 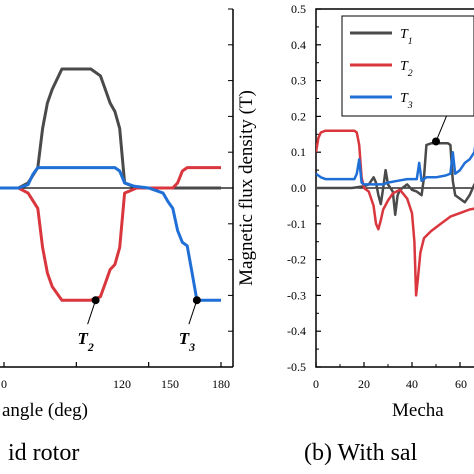 What do you see at coordinates (298, 9) in the screenshot?
I see `panel-b-y-tick-label: 0.5` at bounding box center [298, 9].